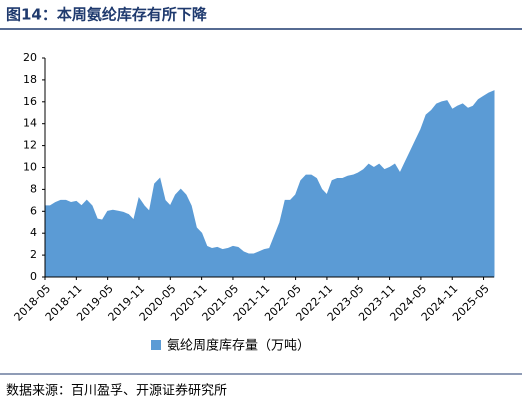 The width and height of the screenshot is (522, 405). What do you see at coordinates (33, 188) in the screenshot?
I see `y-tick-label: 8` at bounding box center [33, 188].